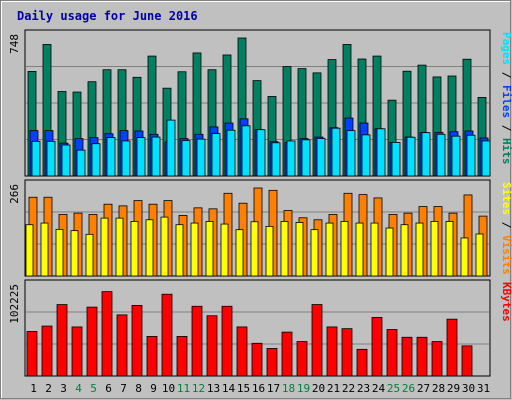 Image resolution: width=512 pixels, height=400 pixels. Describe the element at coordinates (14, 194) in the screenshot. I see `y-max-label-visits-sites: 266` at that location.